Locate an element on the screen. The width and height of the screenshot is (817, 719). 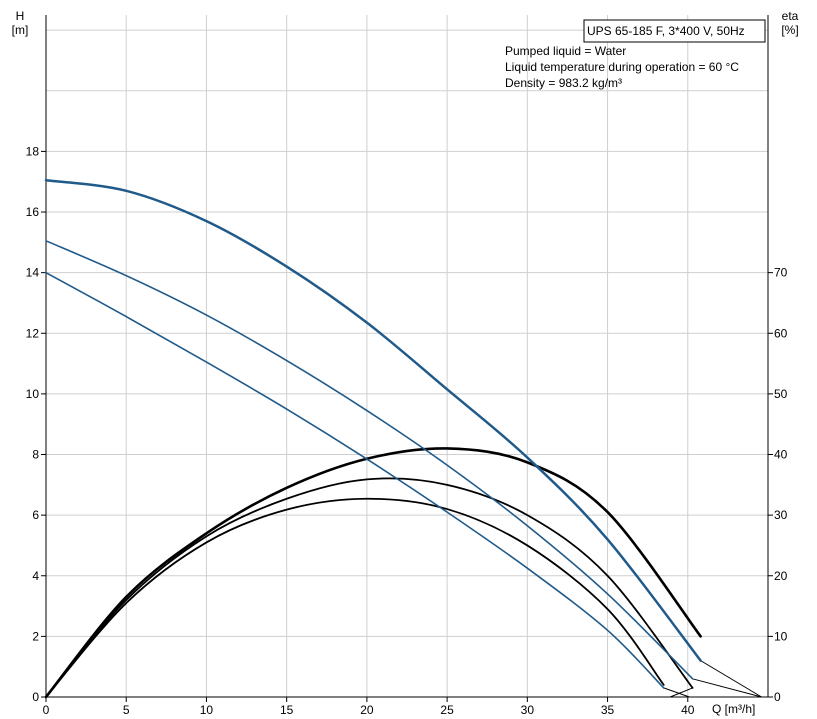
y-right-tick-label: 30 is located at coordinates (781, 515).